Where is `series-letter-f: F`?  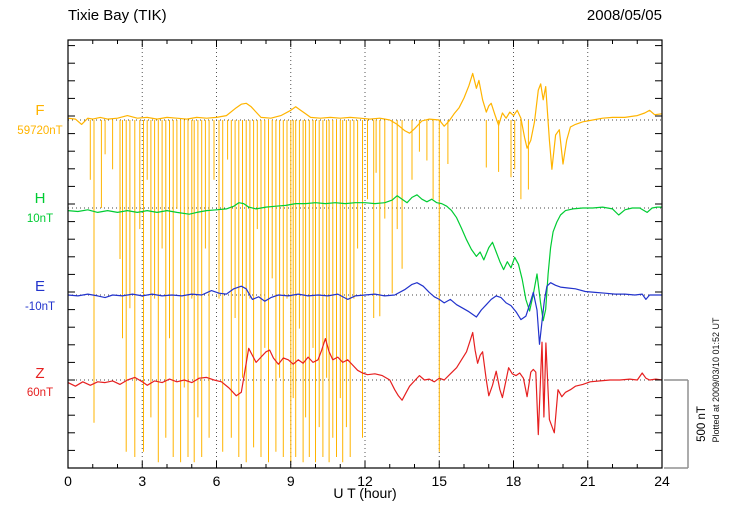 series-letter-f: F is located at coordinates (40, 110).